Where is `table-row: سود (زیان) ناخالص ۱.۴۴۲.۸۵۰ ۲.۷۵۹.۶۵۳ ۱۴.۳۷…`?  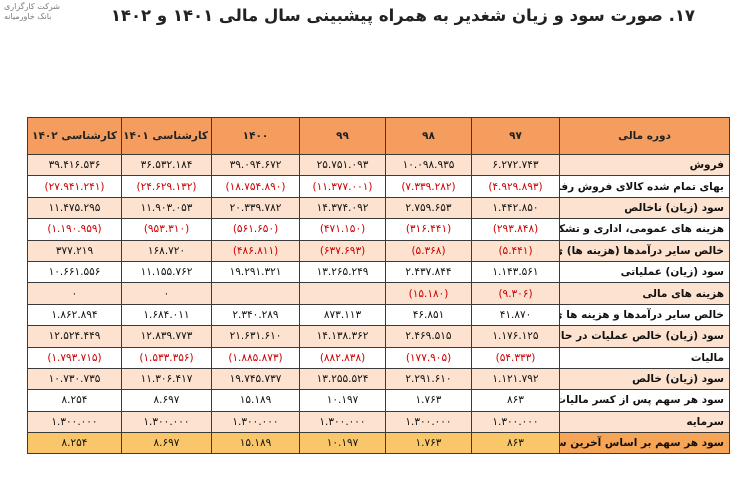
table-row: سود (زیان) ناخالص ۱.۴۴۲.۸۵۰ ۲.۷۵۹.۶۵۳ ۱۴.۳۷… is located at coordinates (378, 208).